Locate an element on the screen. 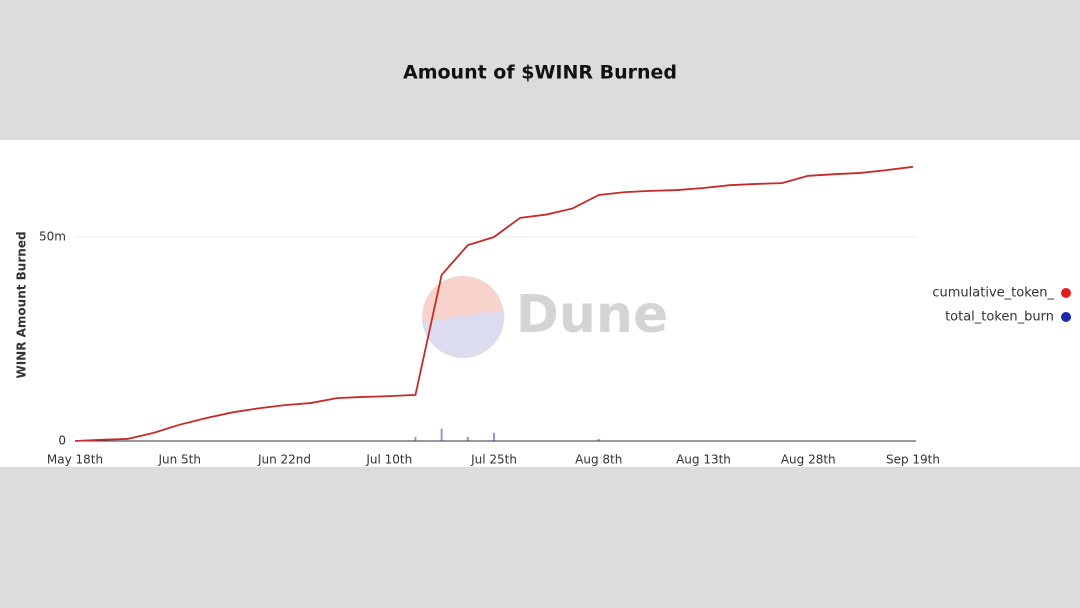 Image resolution: width=1080 pixels, height=608 pixels. x-tick-label: Jul 25th is located at coordinates (493, 460).